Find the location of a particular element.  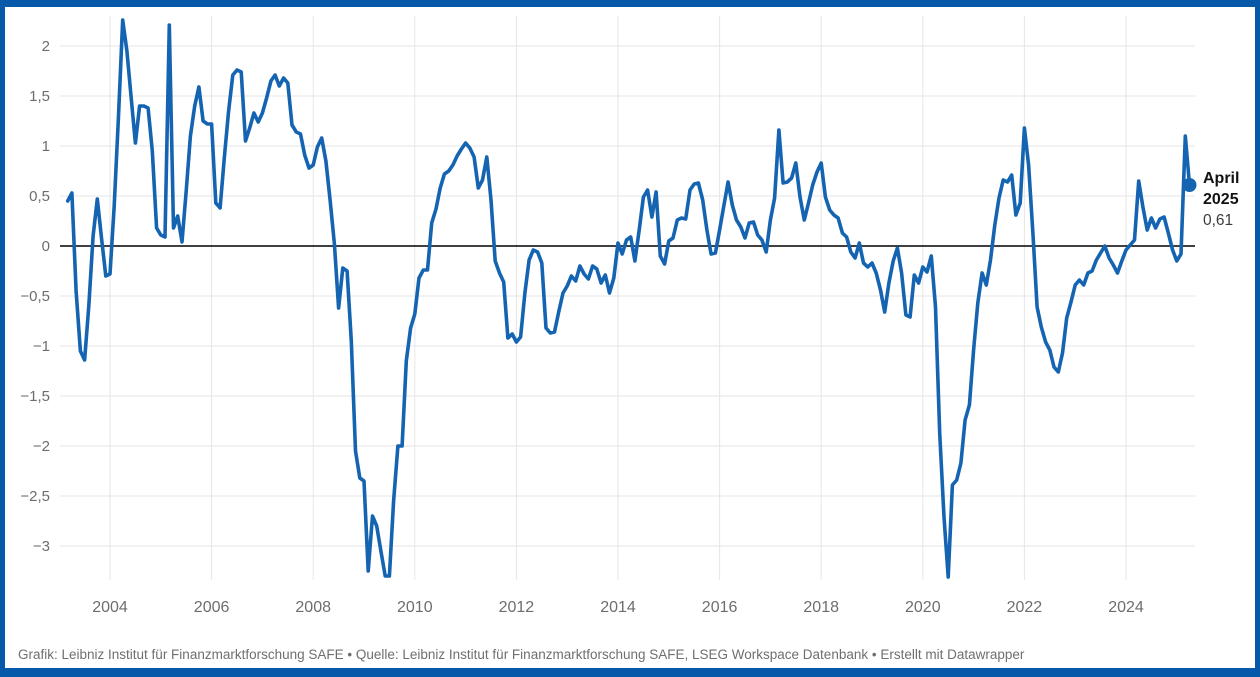

y-tick-label: 1,5 is located at coordinates (39, 96).